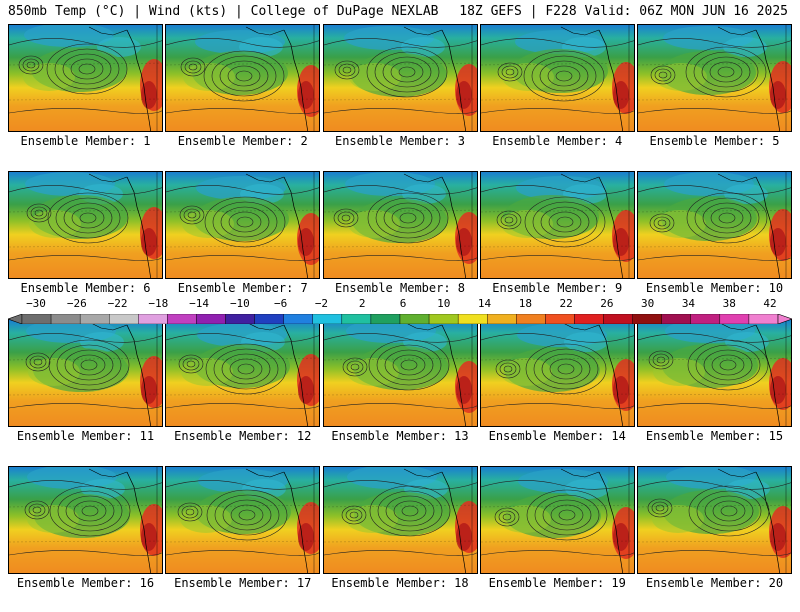 The image size is (800, 612). Describe the element at coordinates (484, 303) in the screenshot. I see `colorbar-tick-label: 14` at that location.